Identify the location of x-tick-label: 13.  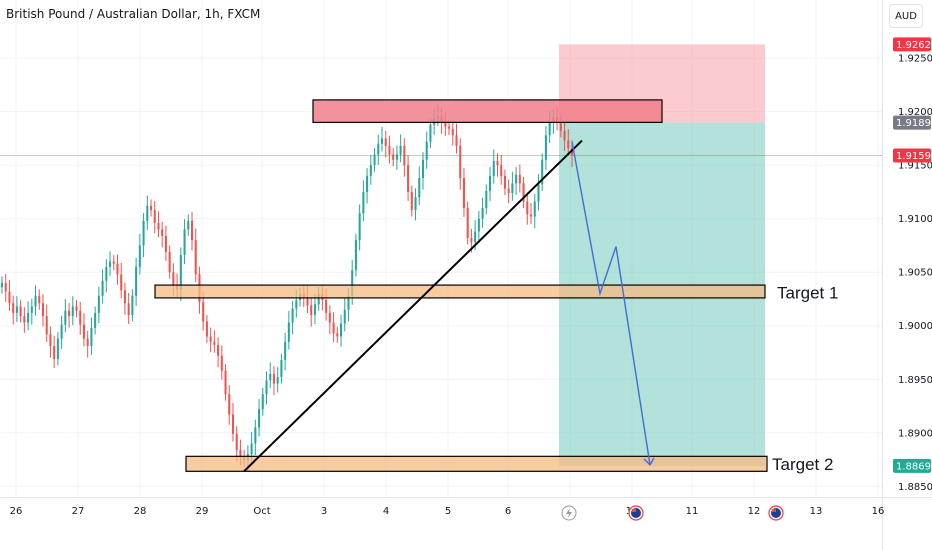
(816, 511).